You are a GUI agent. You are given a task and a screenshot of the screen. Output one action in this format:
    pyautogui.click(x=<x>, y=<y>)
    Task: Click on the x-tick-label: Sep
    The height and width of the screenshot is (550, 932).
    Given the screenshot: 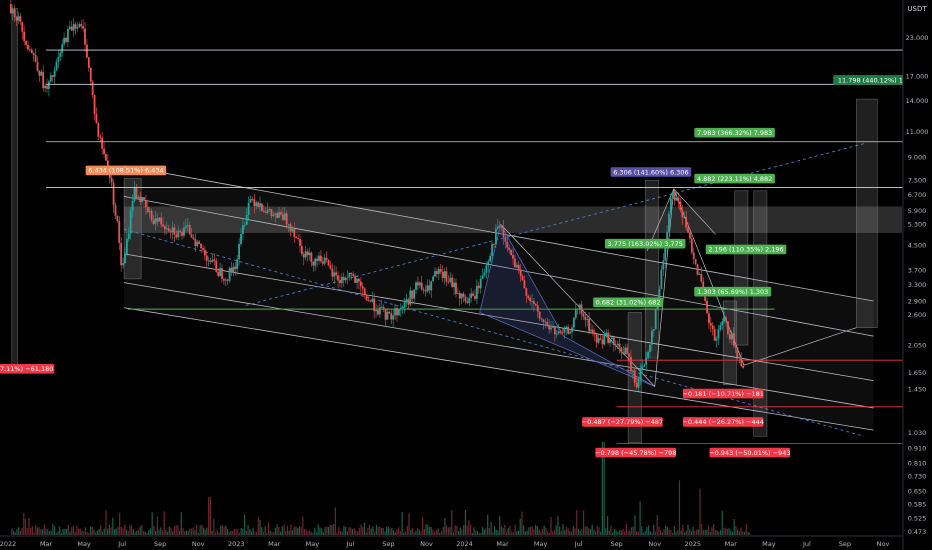 What is the action you would take?
    pyautogui.click(x=160, y=544)
    